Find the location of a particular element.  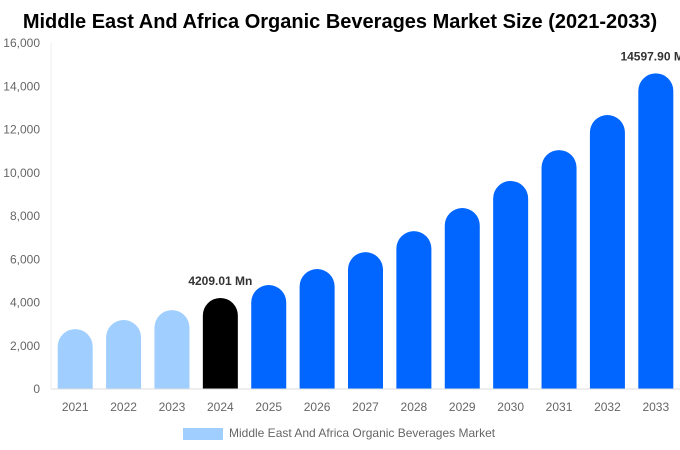

bar-2033 is located at coordinates (656, 231).